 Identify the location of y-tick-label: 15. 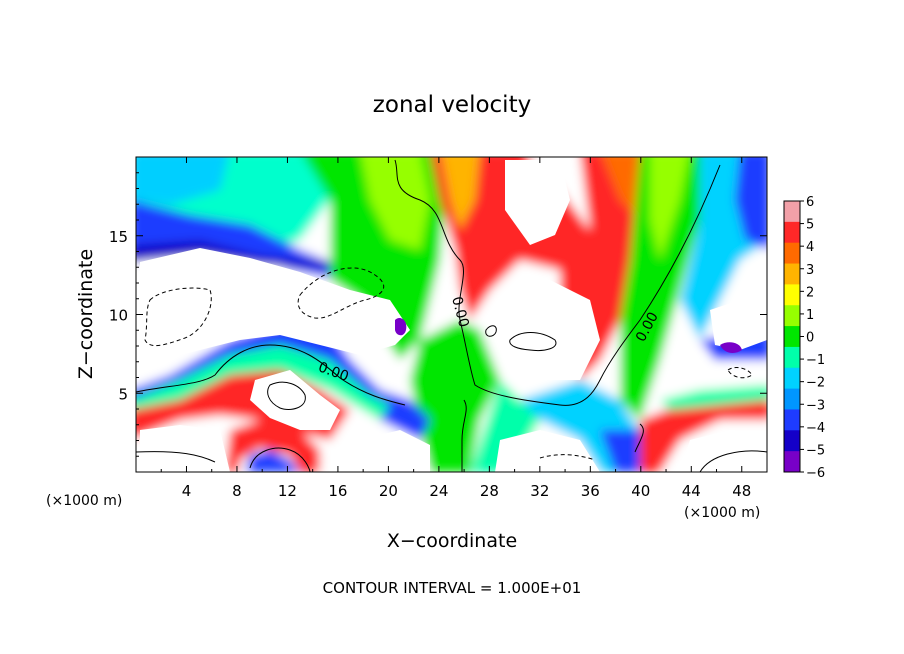
(118, 237).